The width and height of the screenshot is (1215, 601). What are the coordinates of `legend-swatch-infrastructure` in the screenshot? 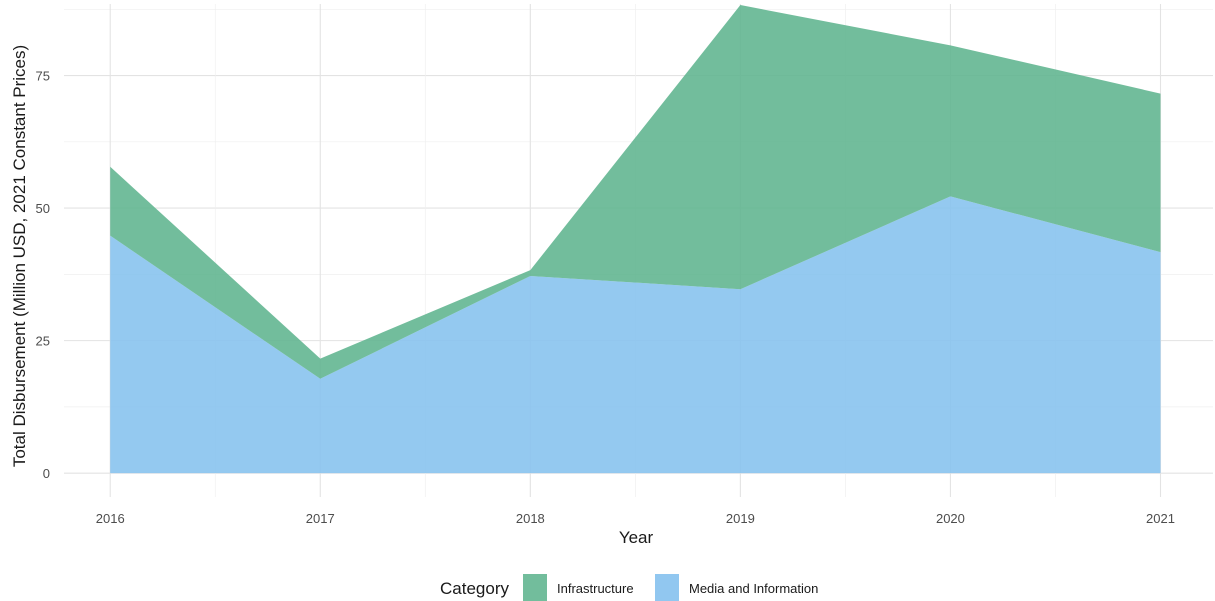 It's located at (535, 587).